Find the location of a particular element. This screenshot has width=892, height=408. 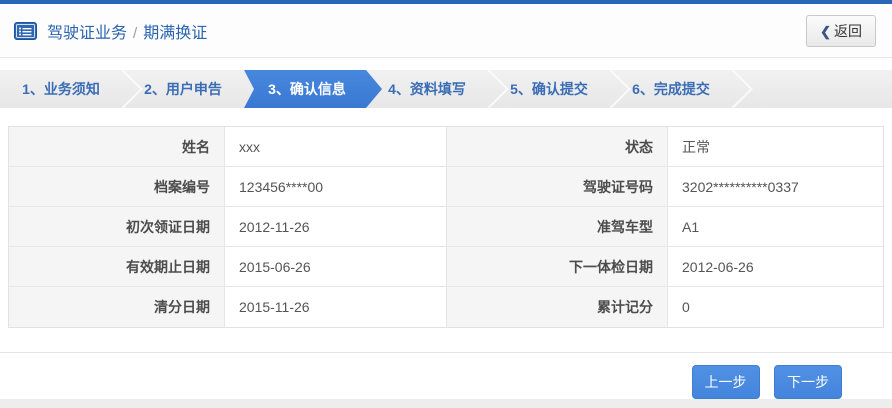

step-4-fill-materials: 4、资料填写 is located at coordinates (427, 89).